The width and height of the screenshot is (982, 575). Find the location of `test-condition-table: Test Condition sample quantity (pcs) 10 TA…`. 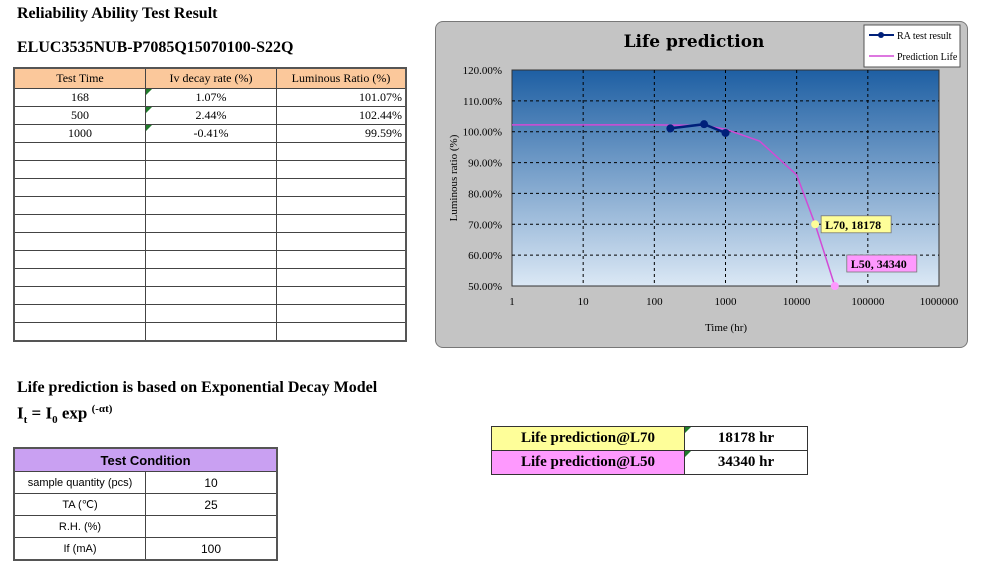

test-condition-table: Test Condition sample quantity (pcs) 10 TA… is located at coordinates (145, 504).